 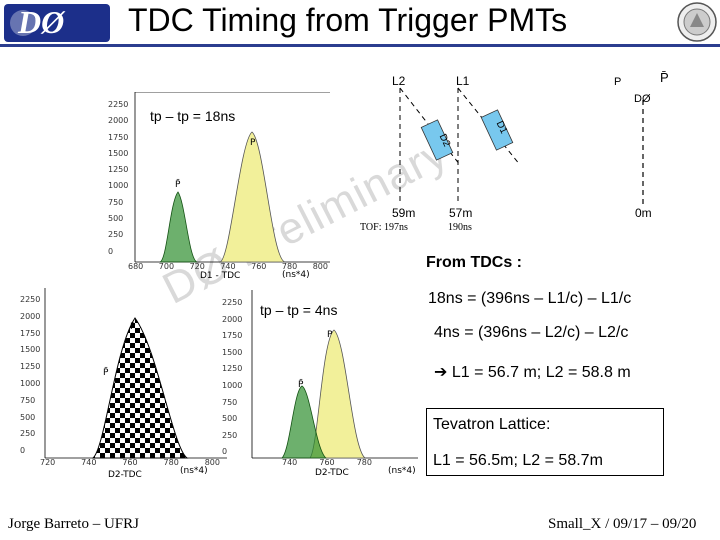 What do you see at coordinates (194, 471) in the screenshot?
I see `plot2-xunit: (ns*4)` at bounding box center [194, 471].